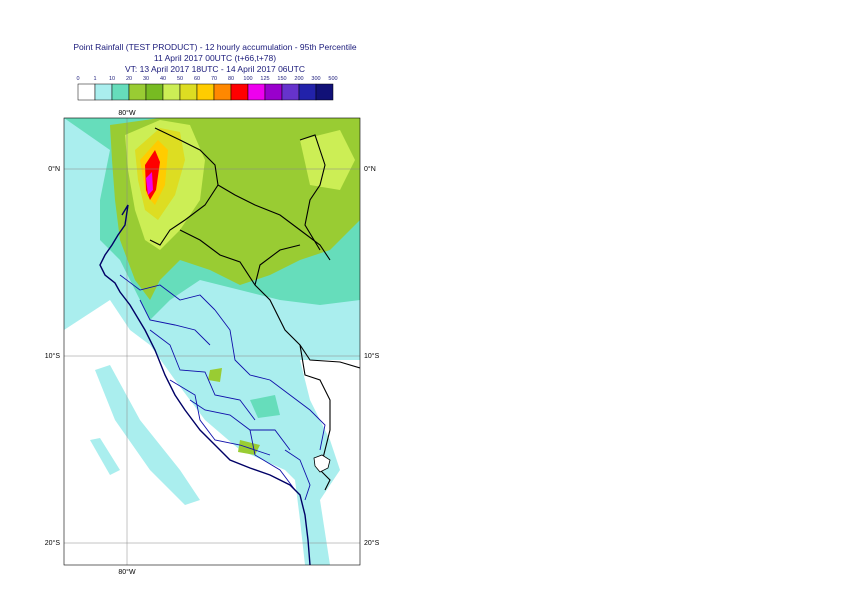 This screenshot has width=842, height=596. I want to click on legend-tick-label: 50, so click(180, 79).